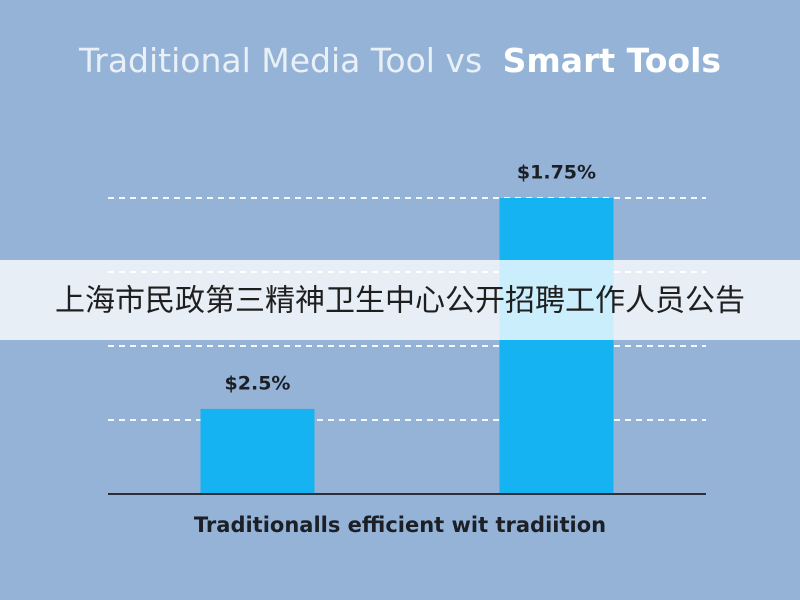 The height and width of the screenshot is (600, 800). I want to click on banner, so click(400, 300).